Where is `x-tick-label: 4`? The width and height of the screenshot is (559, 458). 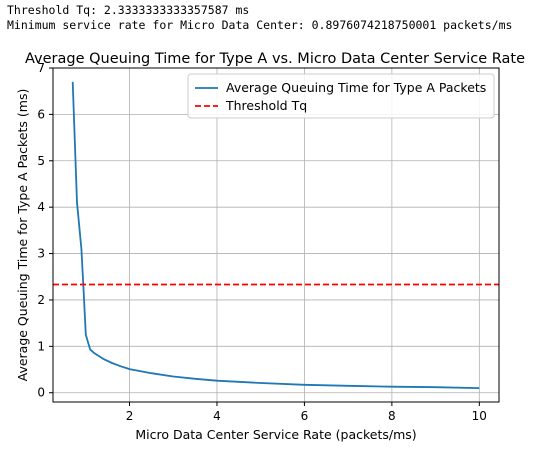 x-tick-label: 4 is located at coordinates (217, 416).